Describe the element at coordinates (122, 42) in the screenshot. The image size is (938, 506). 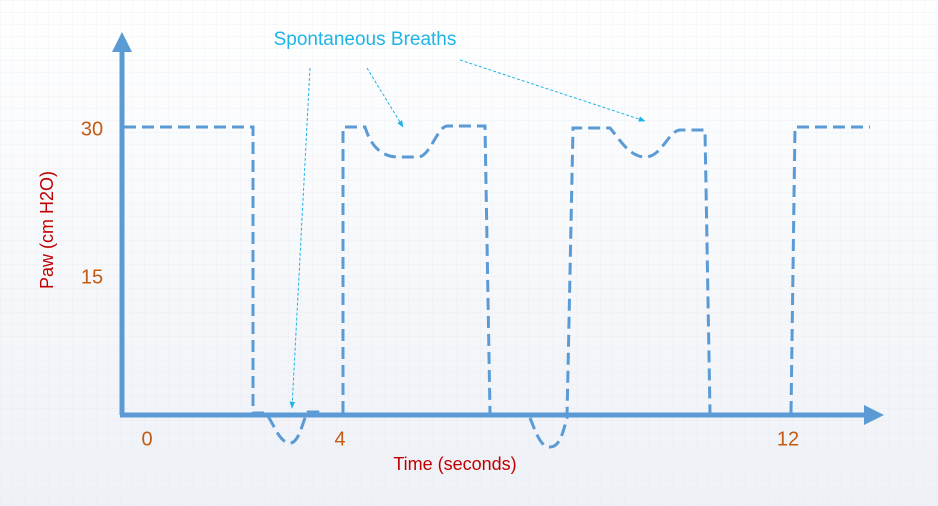
I see `y-axis-arrow` at that location.